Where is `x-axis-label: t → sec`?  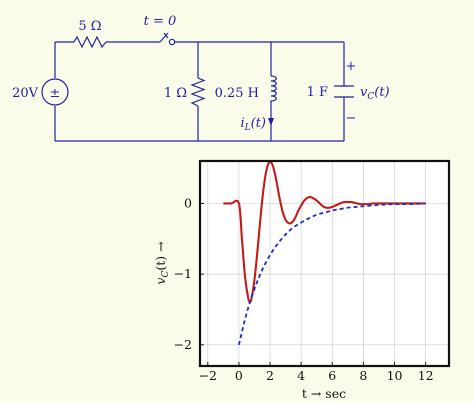 x-axis-label: t → sec is located at coordinates (324, 393).